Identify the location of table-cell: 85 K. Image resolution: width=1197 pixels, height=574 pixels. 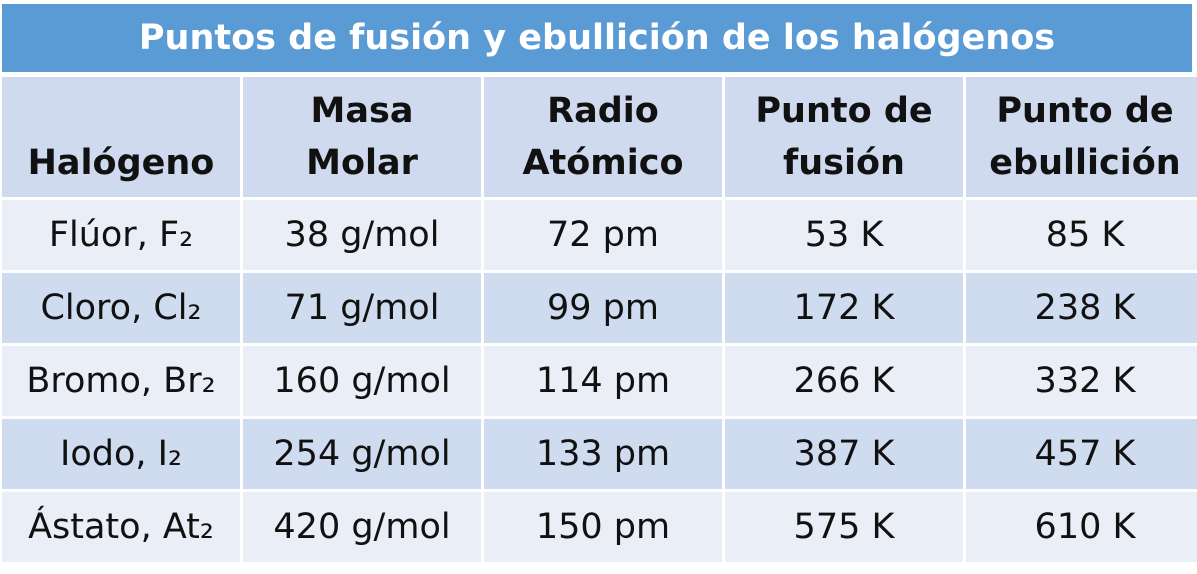
(1081, 235).